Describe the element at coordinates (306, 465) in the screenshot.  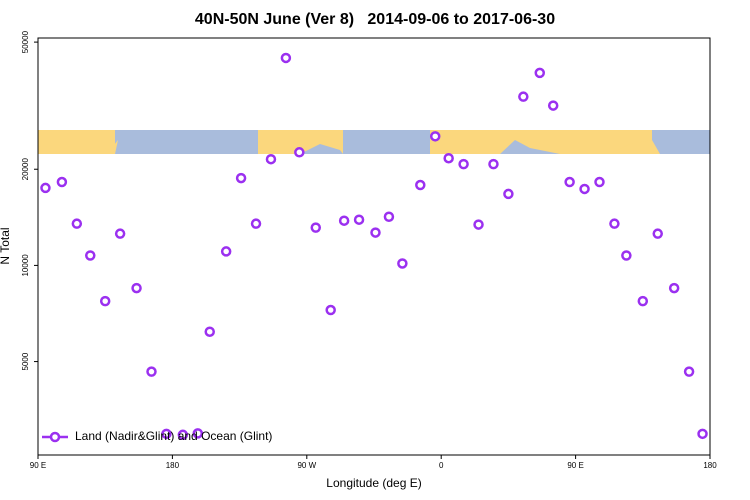
I see `x-tick-label: 90 W` at that location.